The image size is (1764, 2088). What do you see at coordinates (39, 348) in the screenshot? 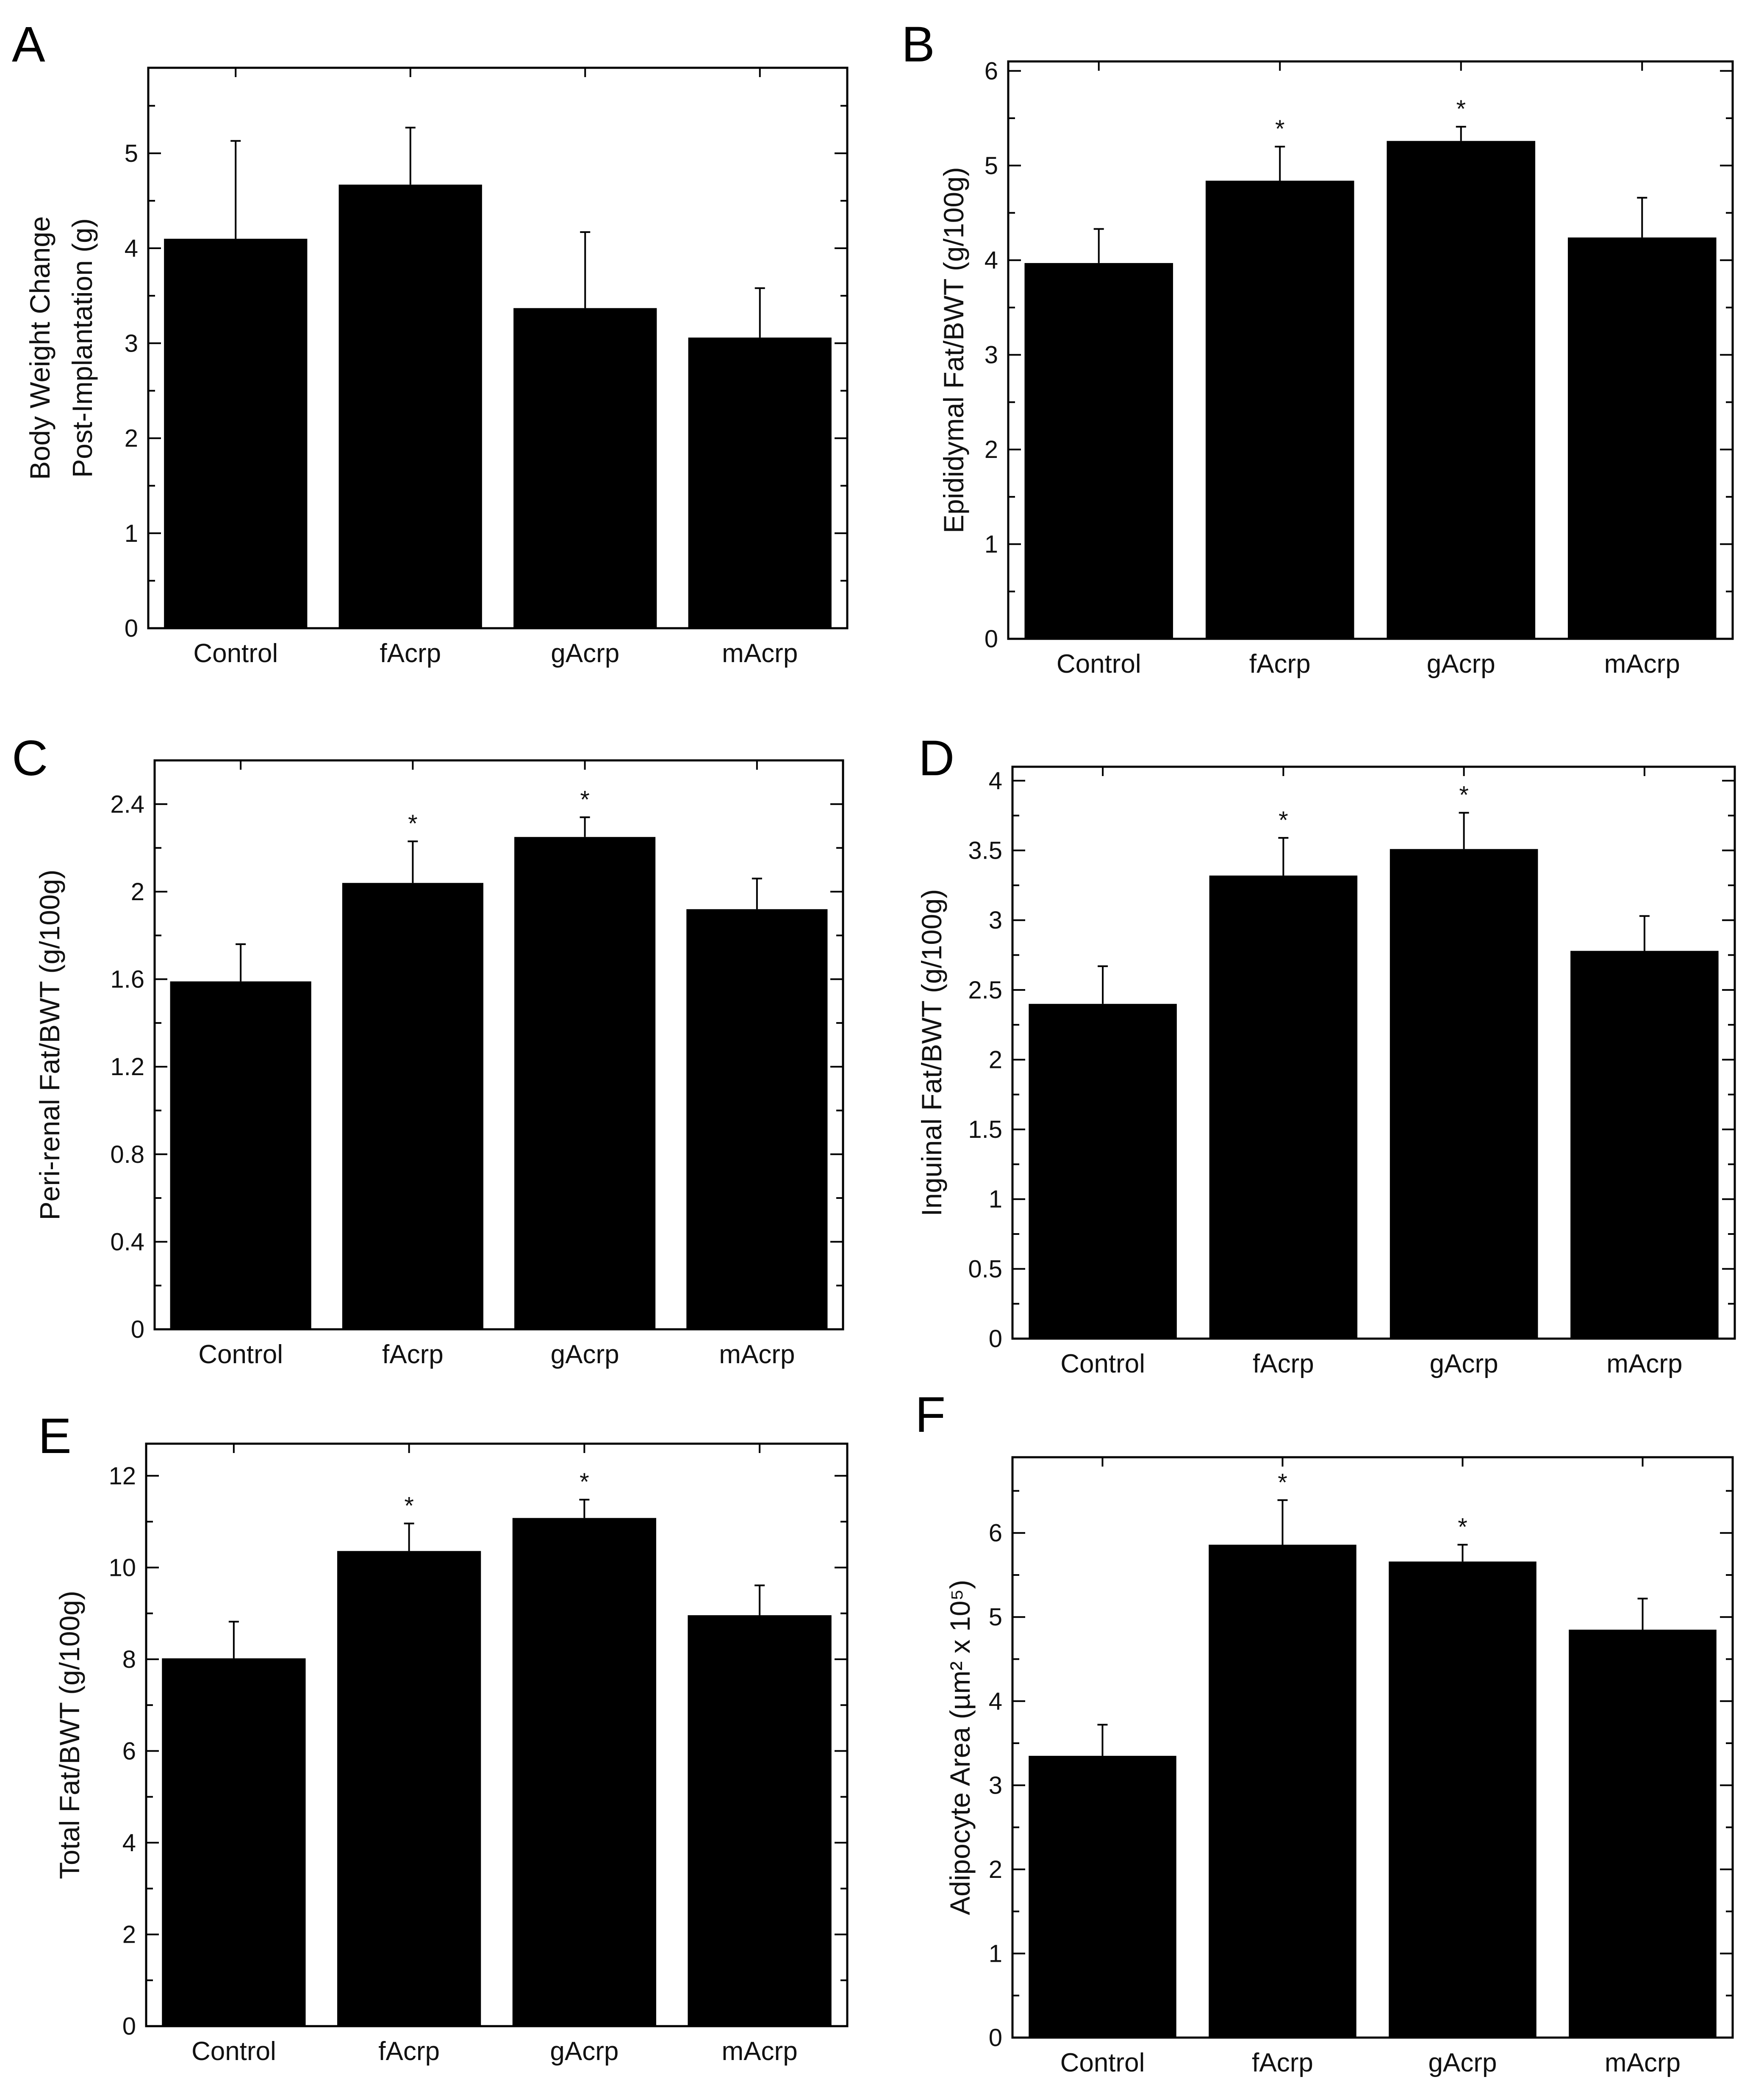
I see `y-axis-label: Body Weight Change` at bounding box center [39, 348].